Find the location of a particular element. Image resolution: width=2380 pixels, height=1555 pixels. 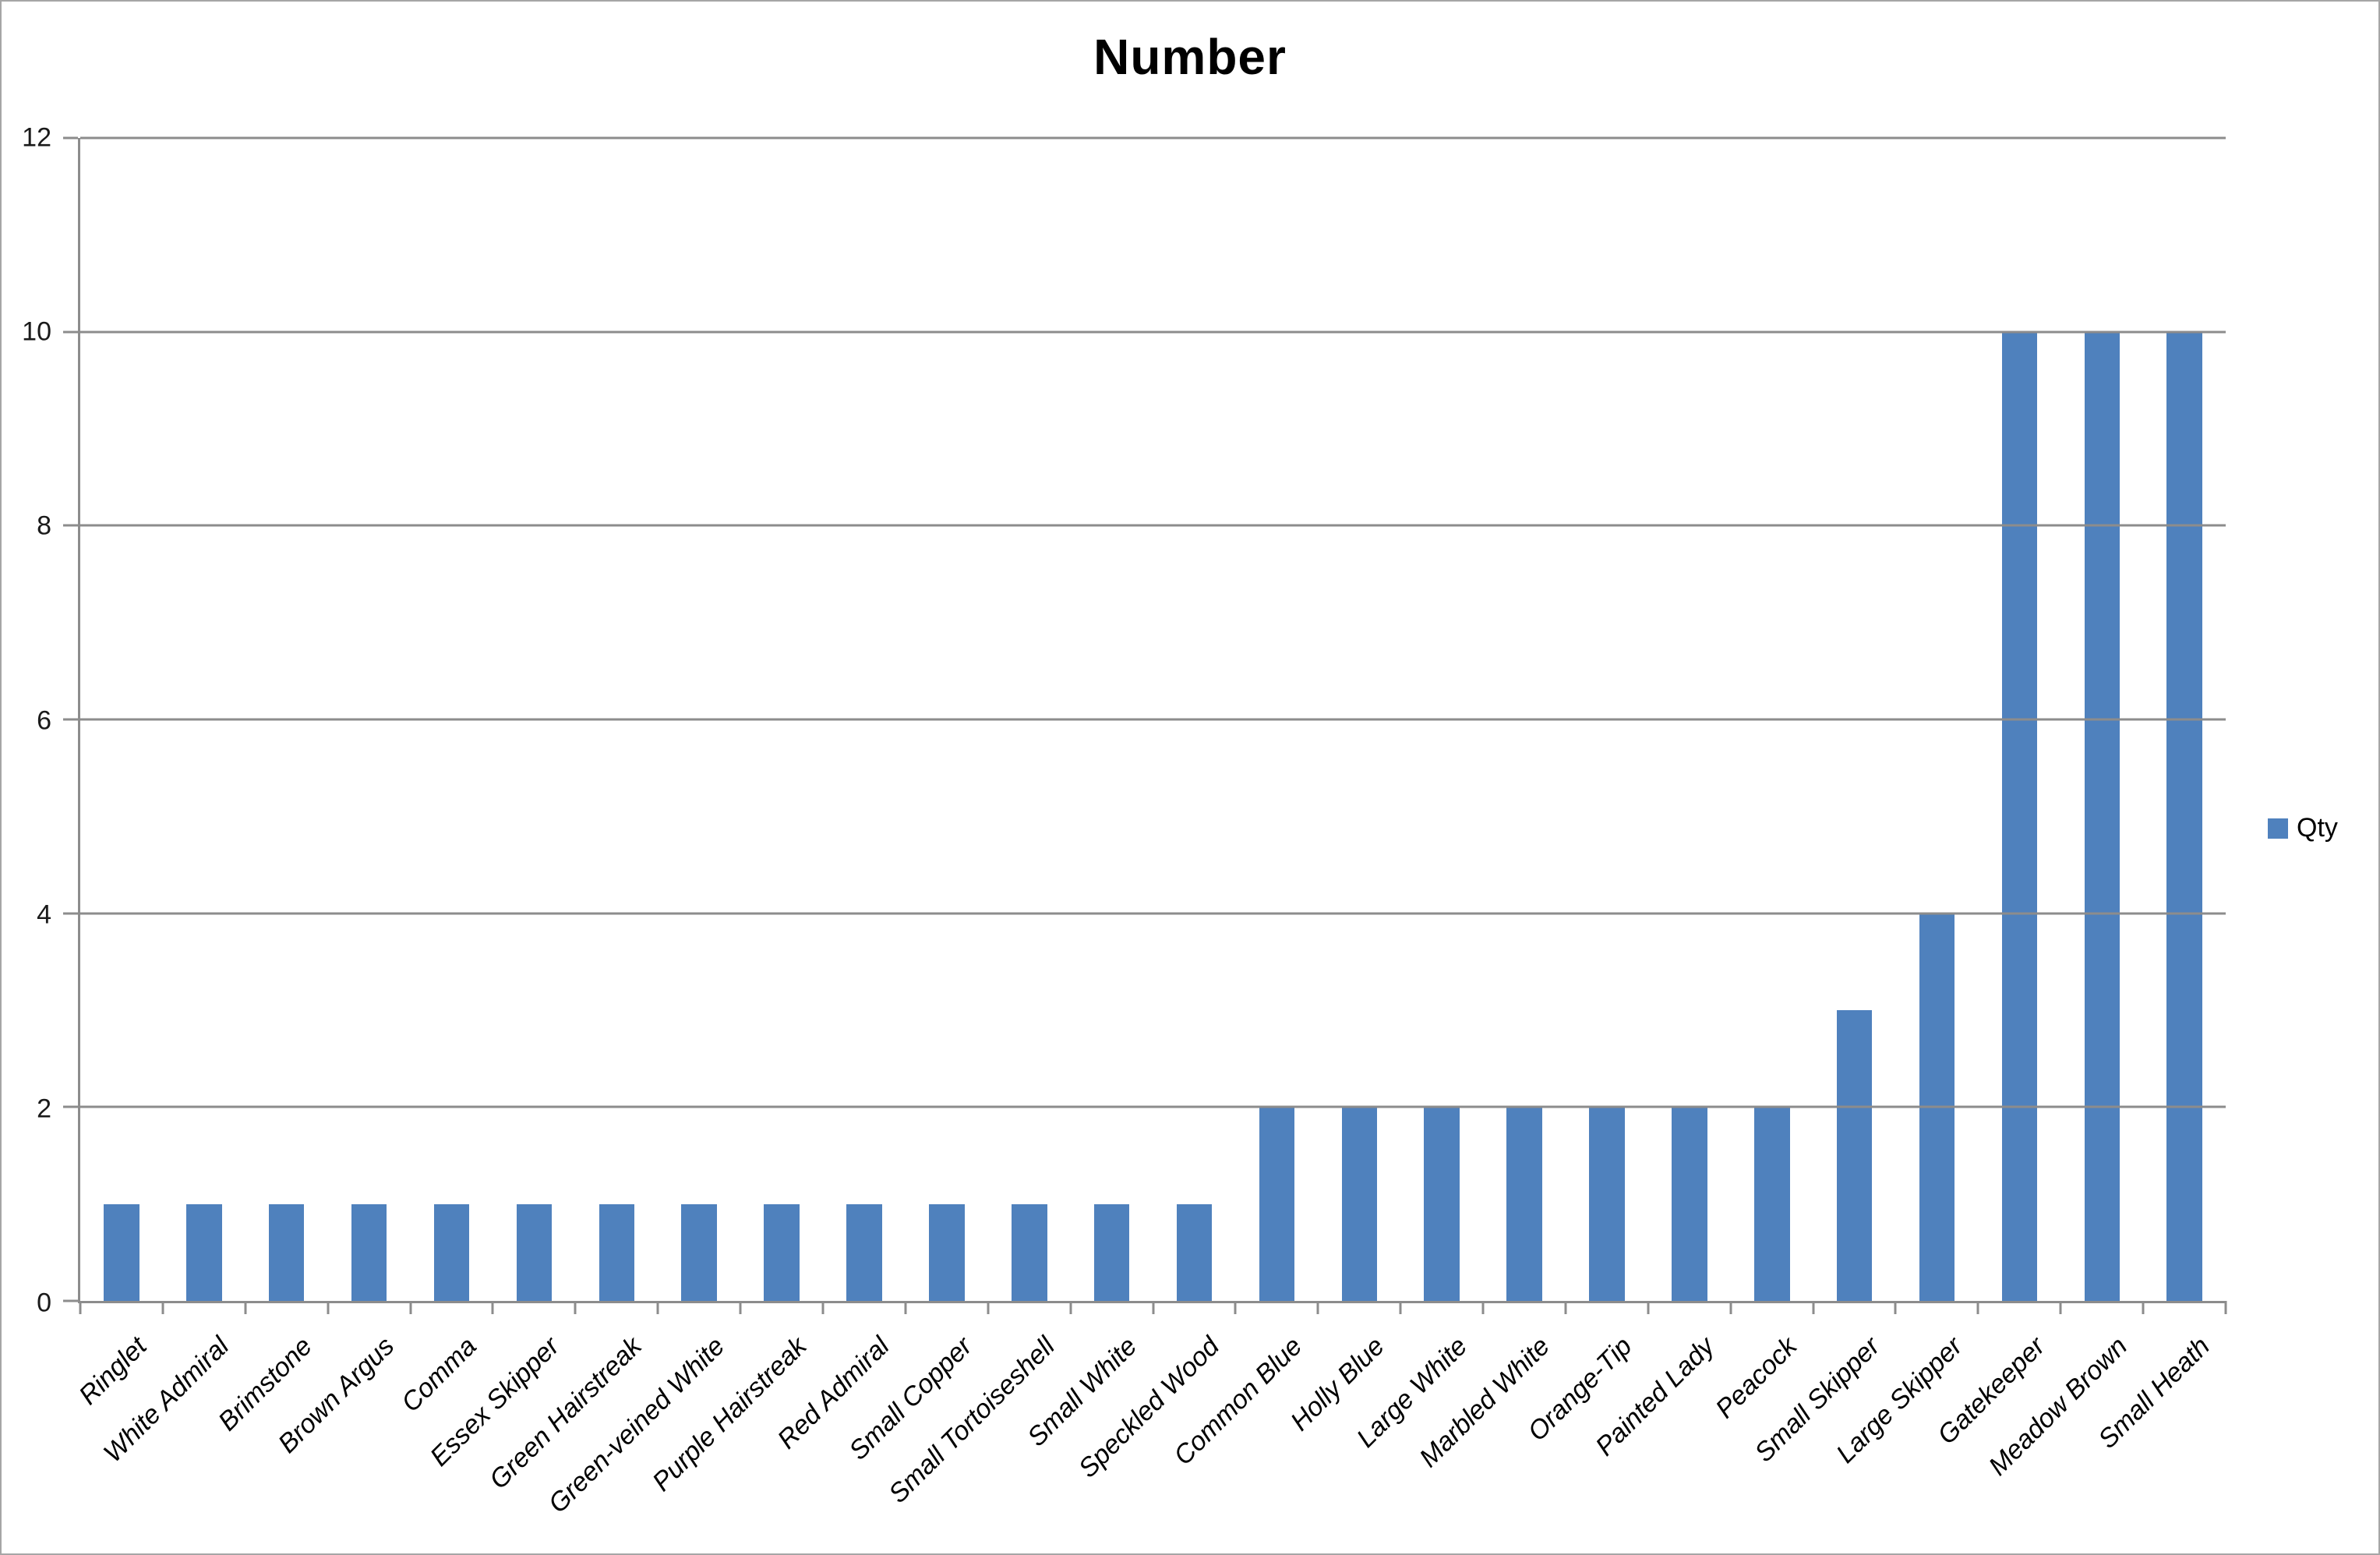

legend-swatch-icon is located at coordinates (2278, 828).